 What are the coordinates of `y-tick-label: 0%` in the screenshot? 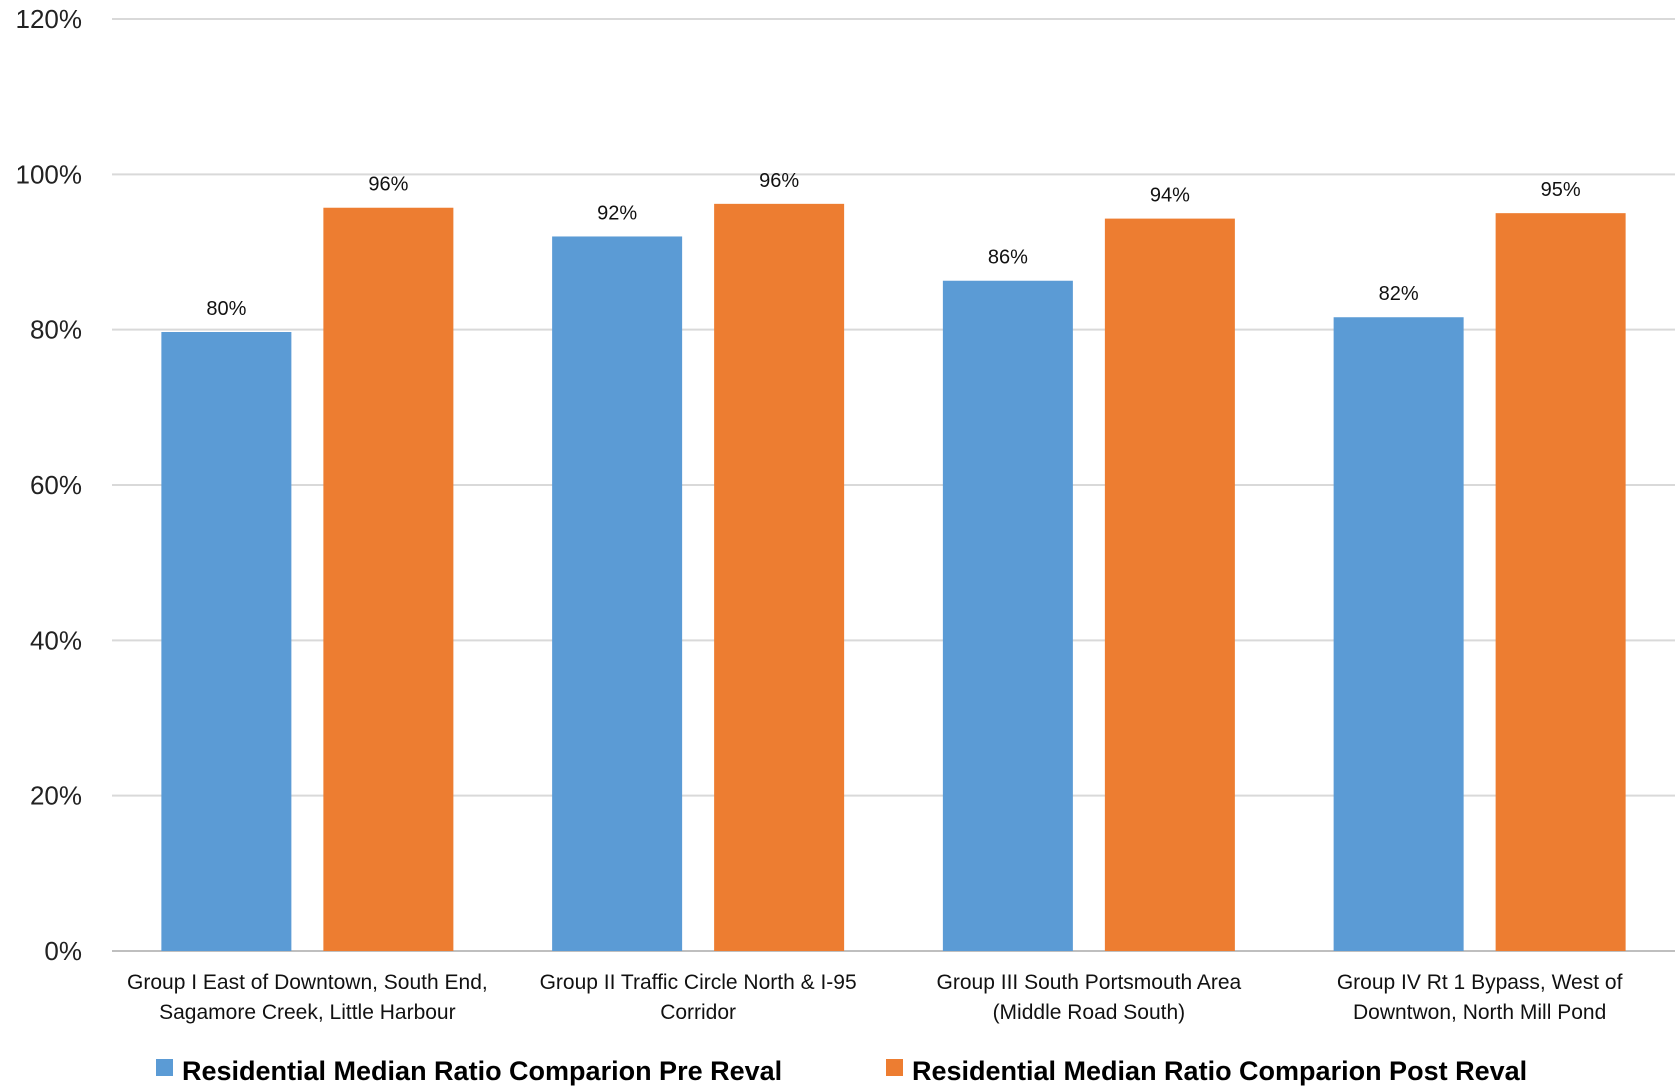 It's located at (63, 951).